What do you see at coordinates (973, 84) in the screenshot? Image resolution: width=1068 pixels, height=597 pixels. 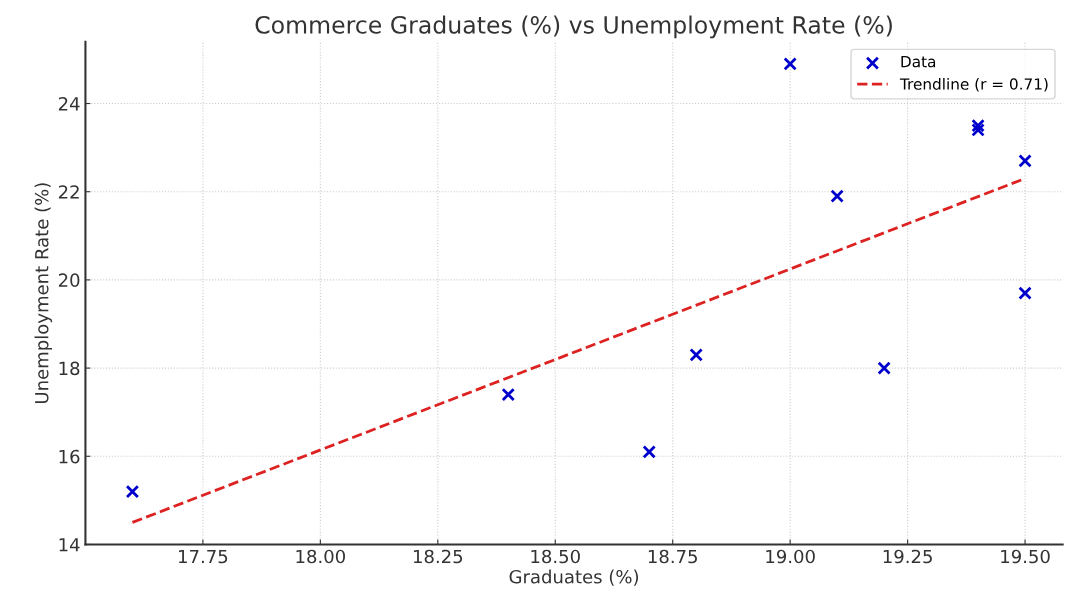 I see `legend-label: Trendline (r = 0.71)` at bounding box center [973, 84].